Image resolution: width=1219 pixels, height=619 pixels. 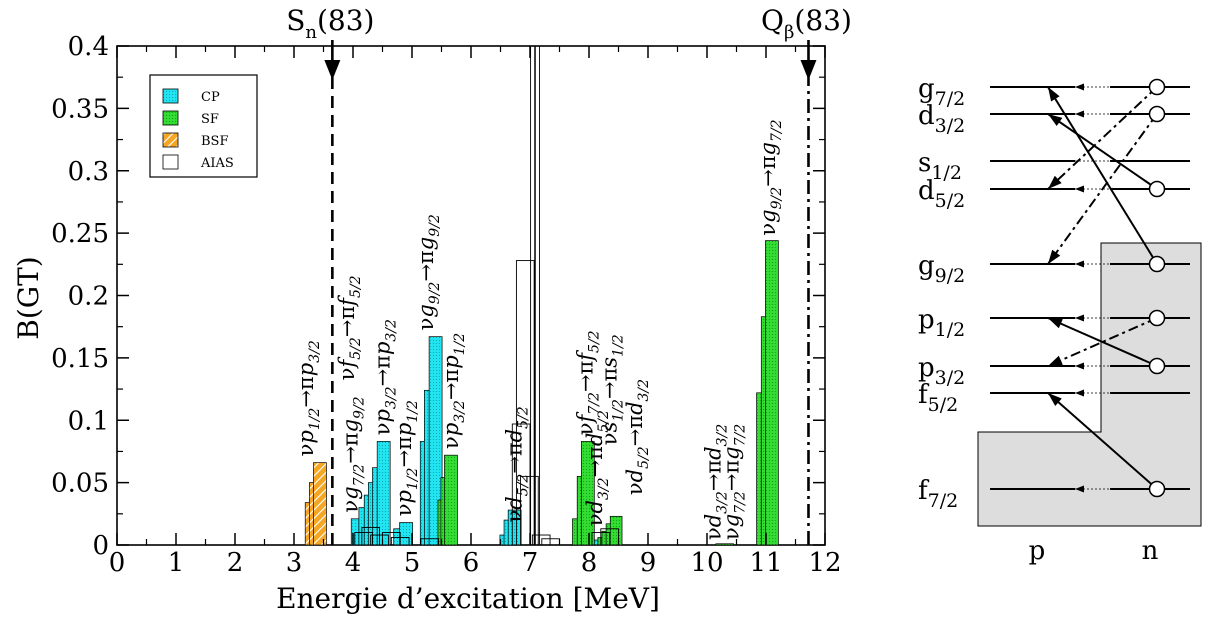 What do you see at coordinates (210, 119) in the screenshot?
I see `legend-label-sf: SF` at bounding box center [210, 119].